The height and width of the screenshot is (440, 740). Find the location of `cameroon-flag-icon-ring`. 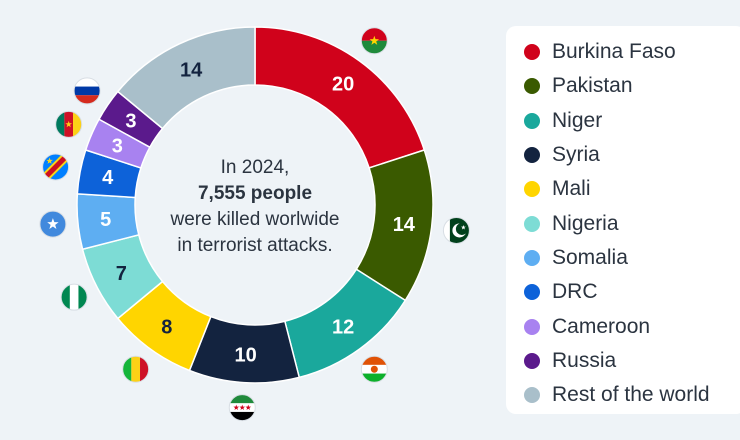

cameroon-flag-icon-ring is located at coordinates (69, 124).